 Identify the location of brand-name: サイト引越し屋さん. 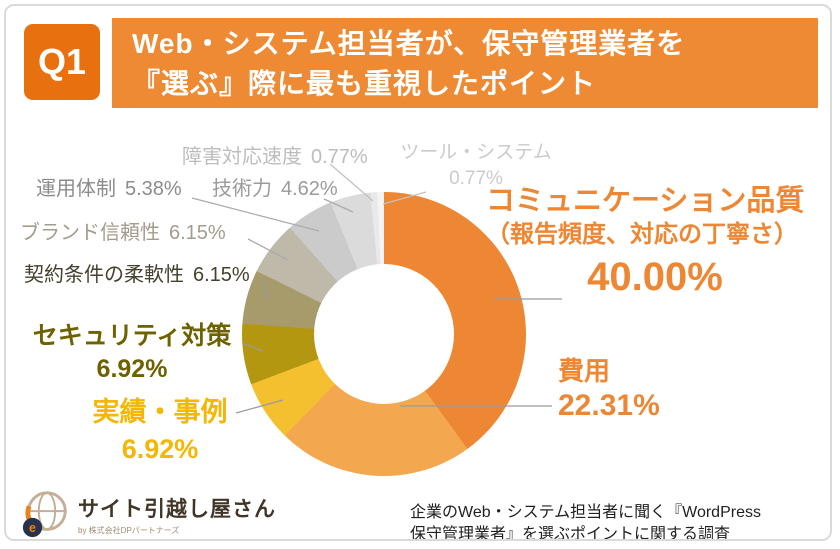
(177, 509).